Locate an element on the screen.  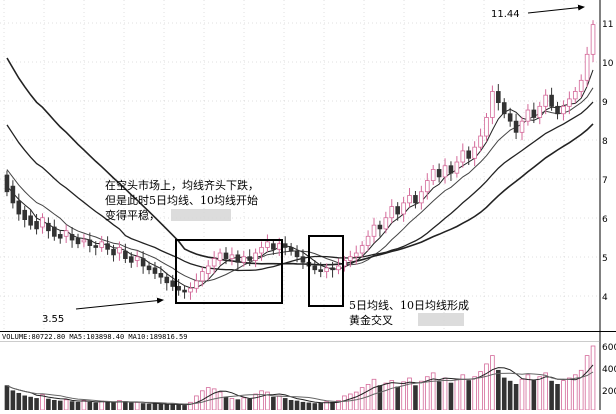
note-bottom-line-1: 5日均线、10日均线形成 is located at coordinates (409, 305).